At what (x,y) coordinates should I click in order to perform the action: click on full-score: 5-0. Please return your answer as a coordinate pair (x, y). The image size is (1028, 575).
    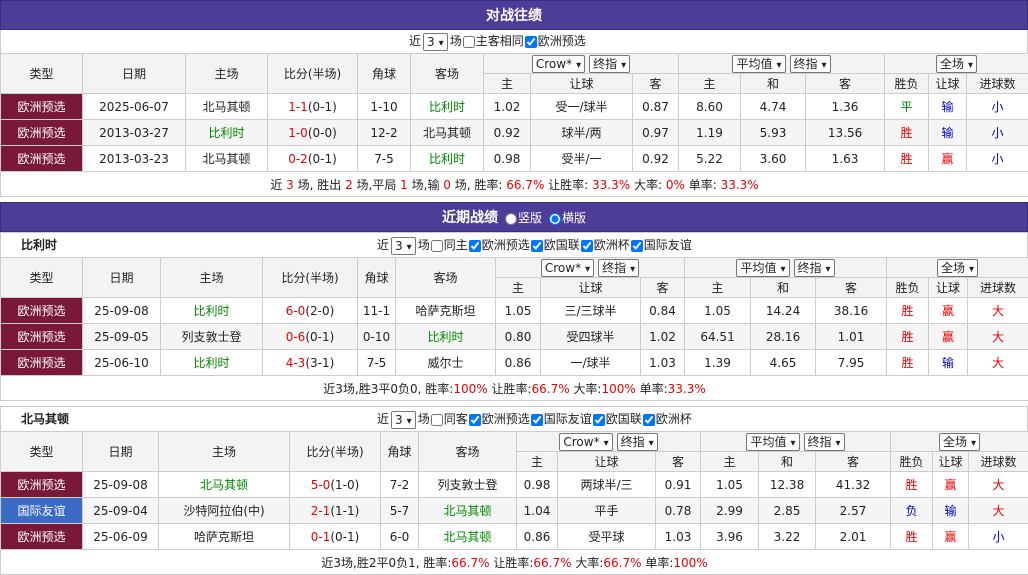
    Looking at the image, I should click on (321, 485).